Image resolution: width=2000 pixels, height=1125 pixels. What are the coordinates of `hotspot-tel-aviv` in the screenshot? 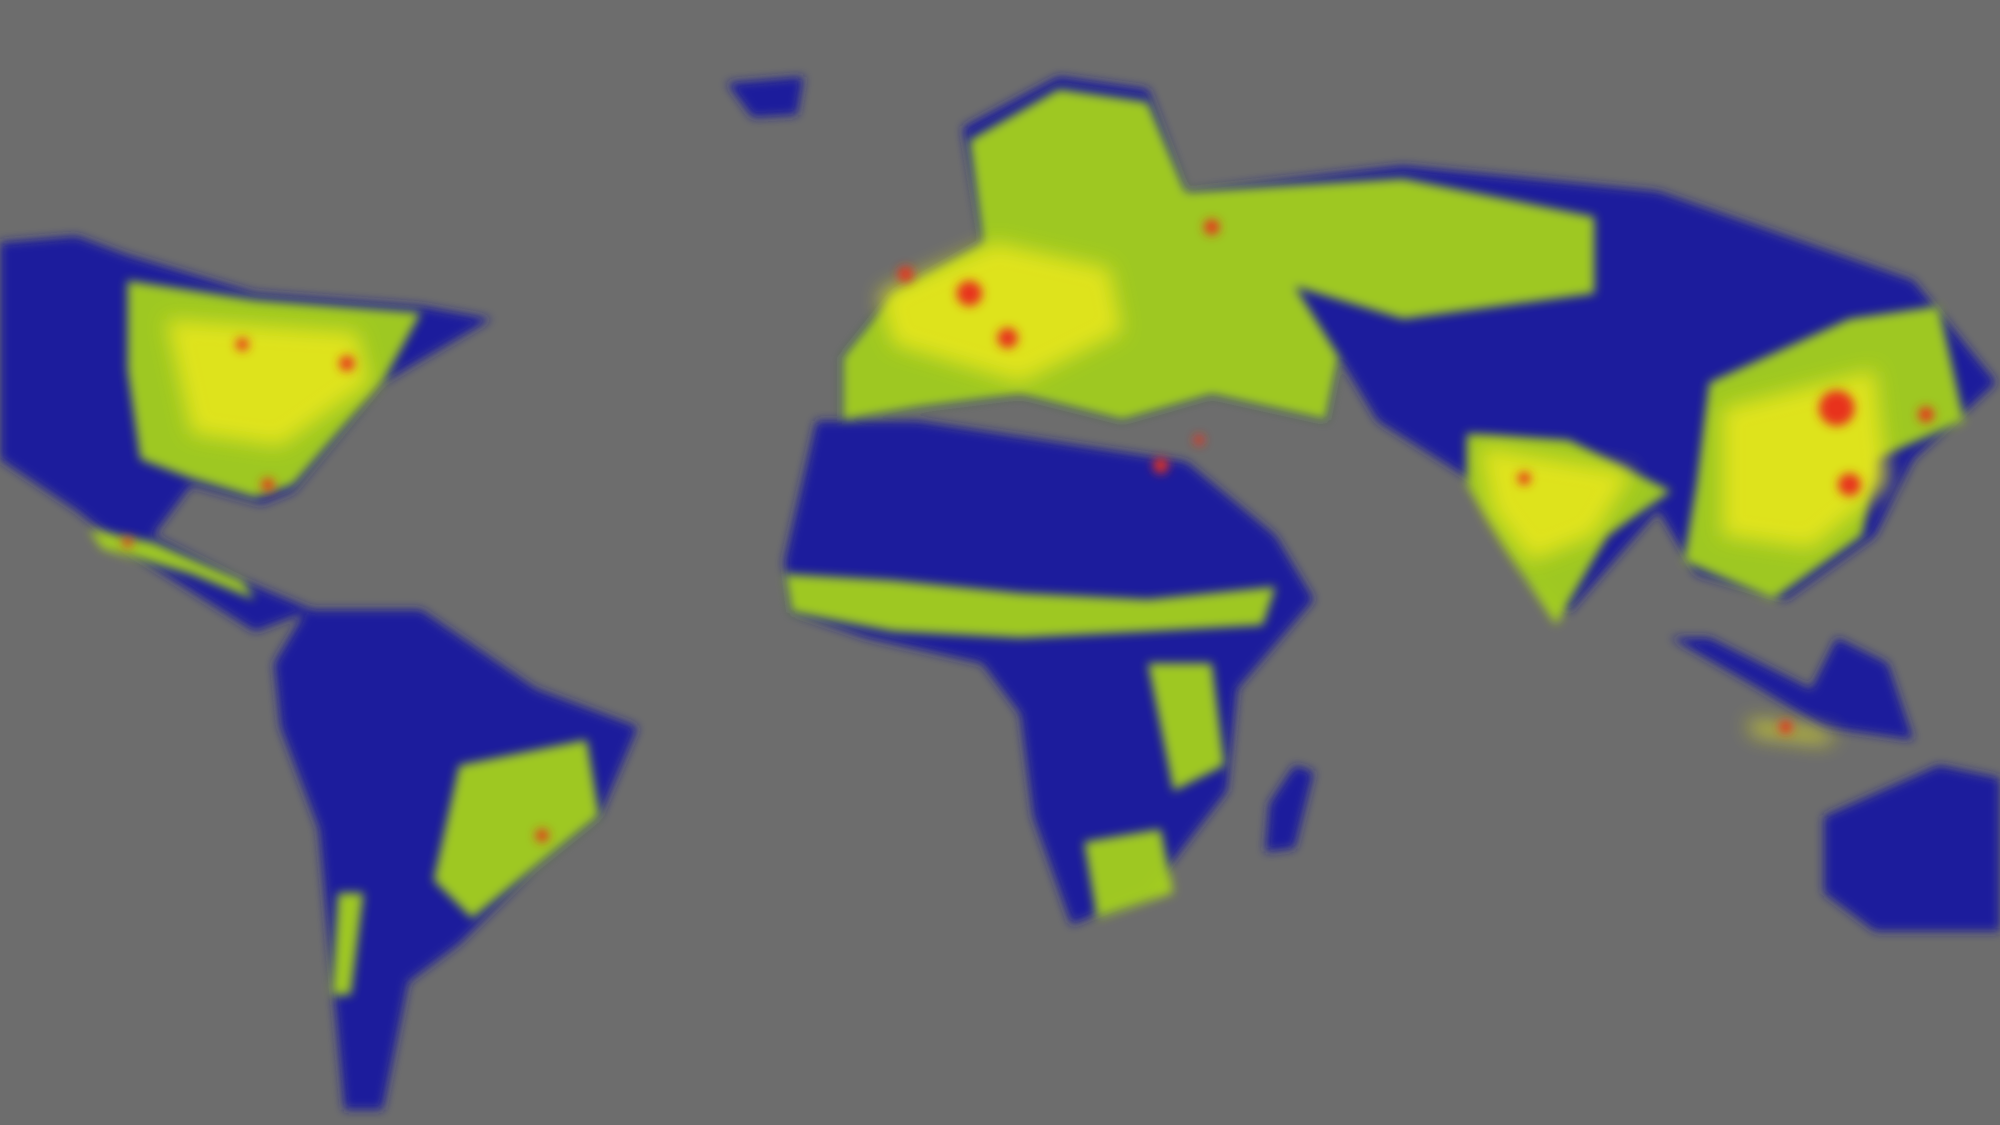 It's located at (1199, 440).